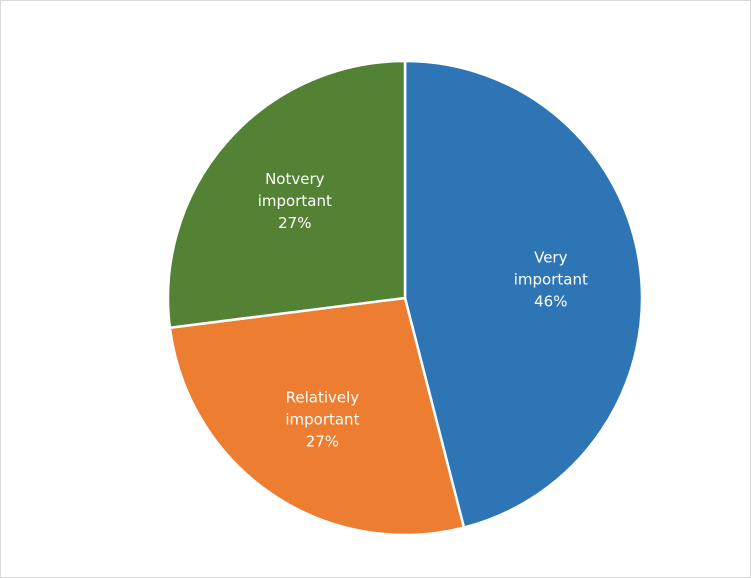 This screenshot has width=751, height=578. What do you see at coordinates (550, 258) in the screenshot?
I see `category-label: Very` at bounding box center [550, 258].